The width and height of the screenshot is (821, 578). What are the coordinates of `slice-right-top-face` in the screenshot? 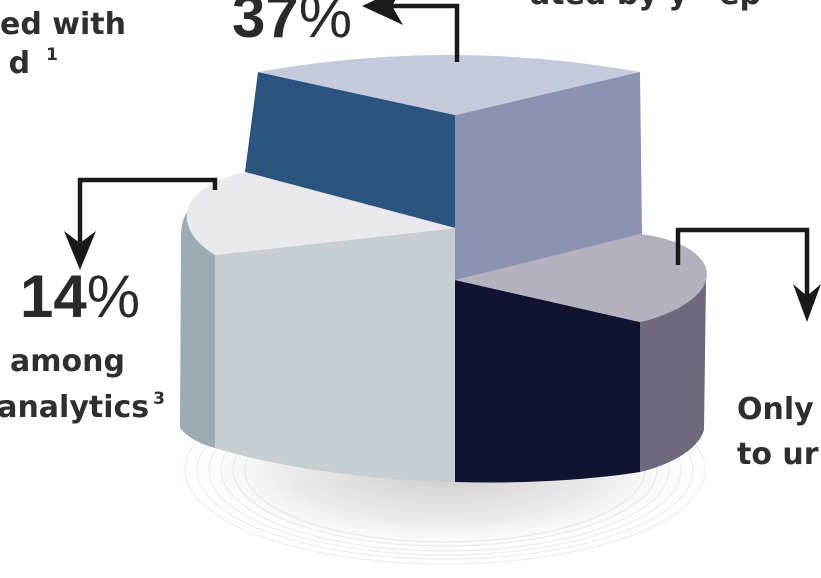 It's located at (581, 278).